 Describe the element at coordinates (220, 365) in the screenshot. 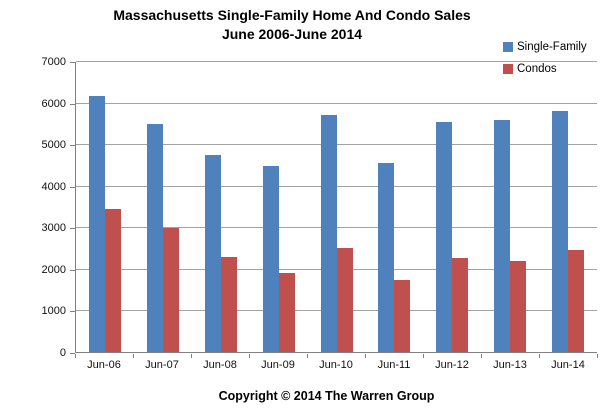

I see `x-axis-label-jun-08: Jun-08` at that location.